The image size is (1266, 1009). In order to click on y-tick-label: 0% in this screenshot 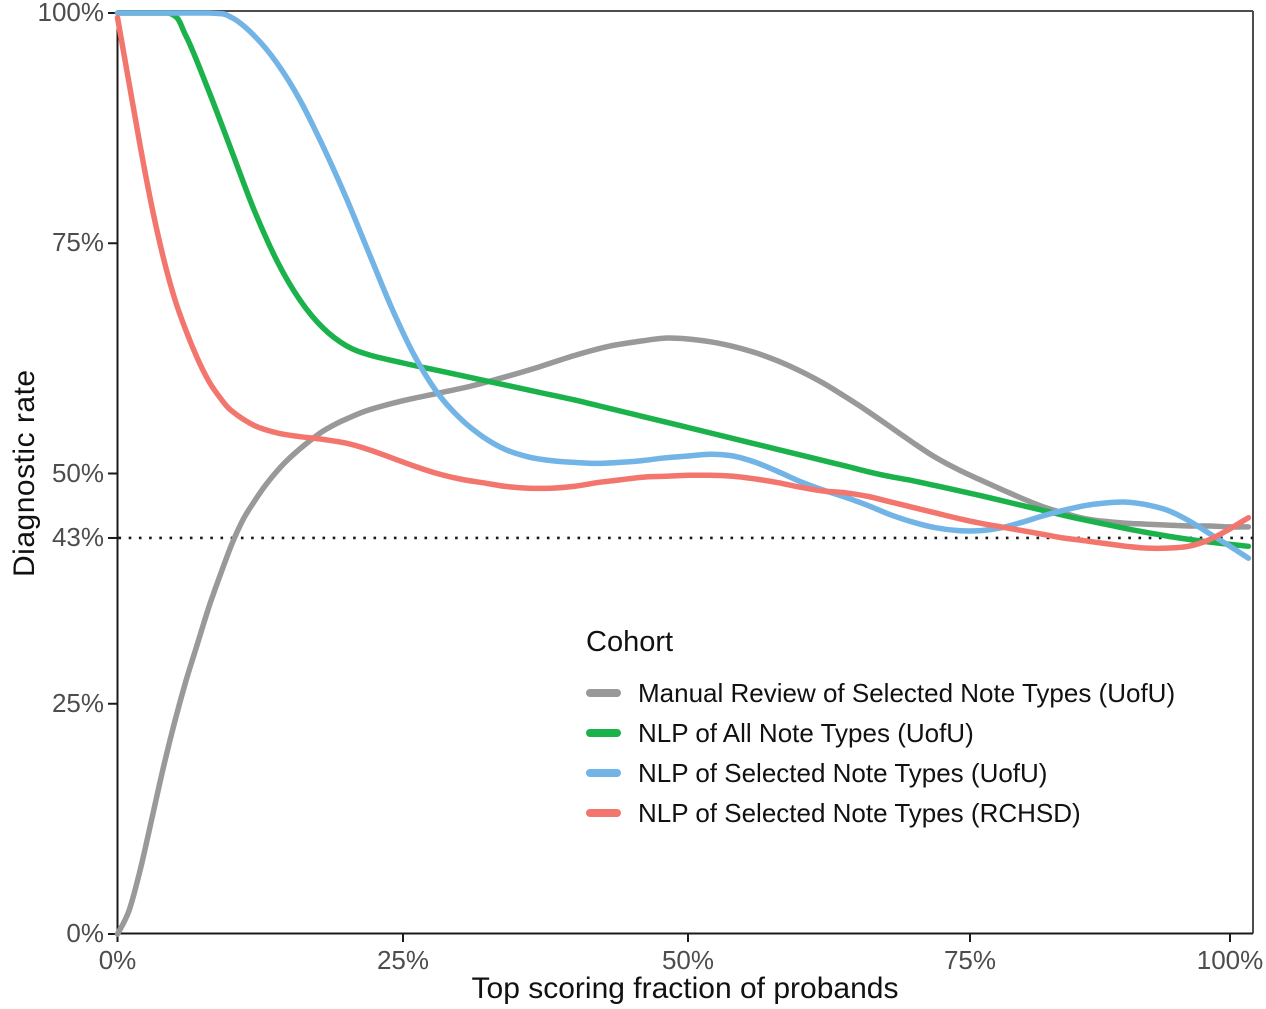, I will do `click(85, 933)`.